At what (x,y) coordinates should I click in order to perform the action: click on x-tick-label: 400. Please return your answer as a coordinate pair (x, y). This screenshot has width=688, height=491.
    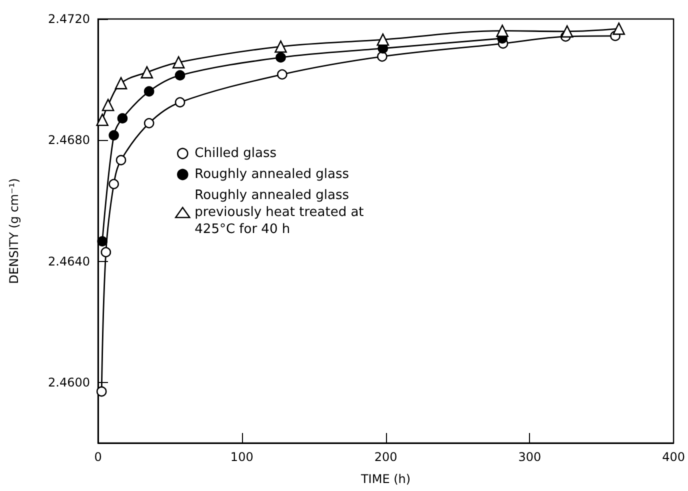
    Looking at the image, I should click on (673, 457).